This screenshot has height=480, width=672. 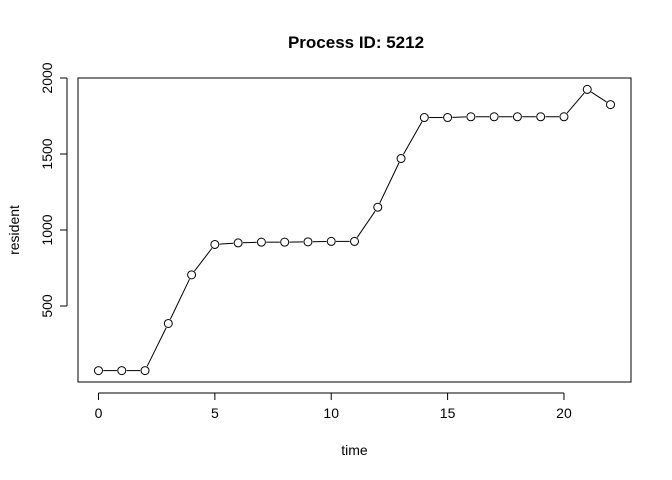 What do you see at coordinates (356, 42) in the screenshot?
I see `chart-title: Process ID: 5212` at bounding box center [356, 42].